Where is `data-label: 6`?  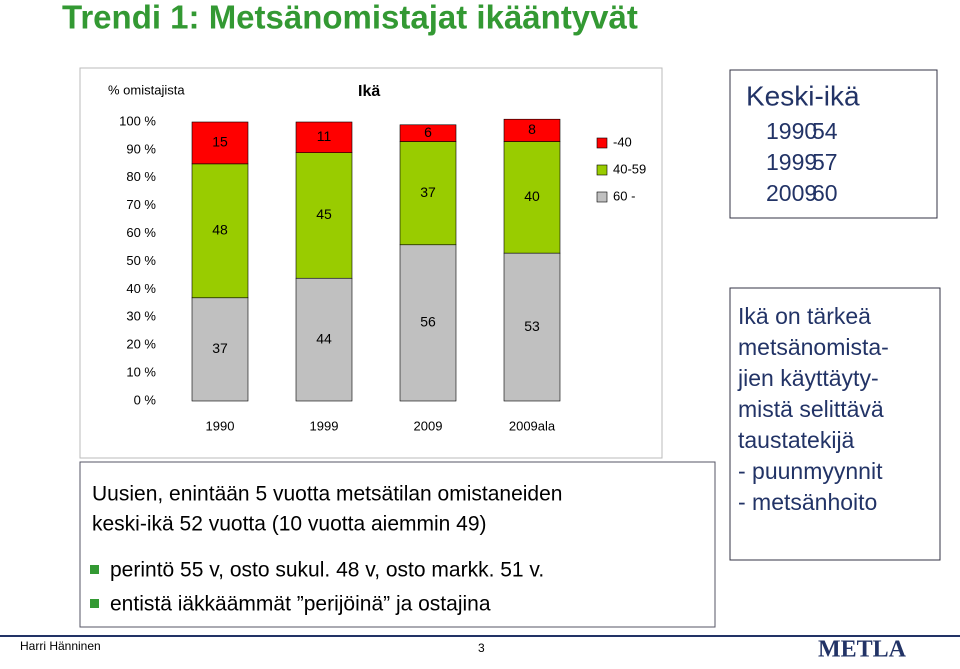 data-label: 6 is located at coordinates (428, 132).